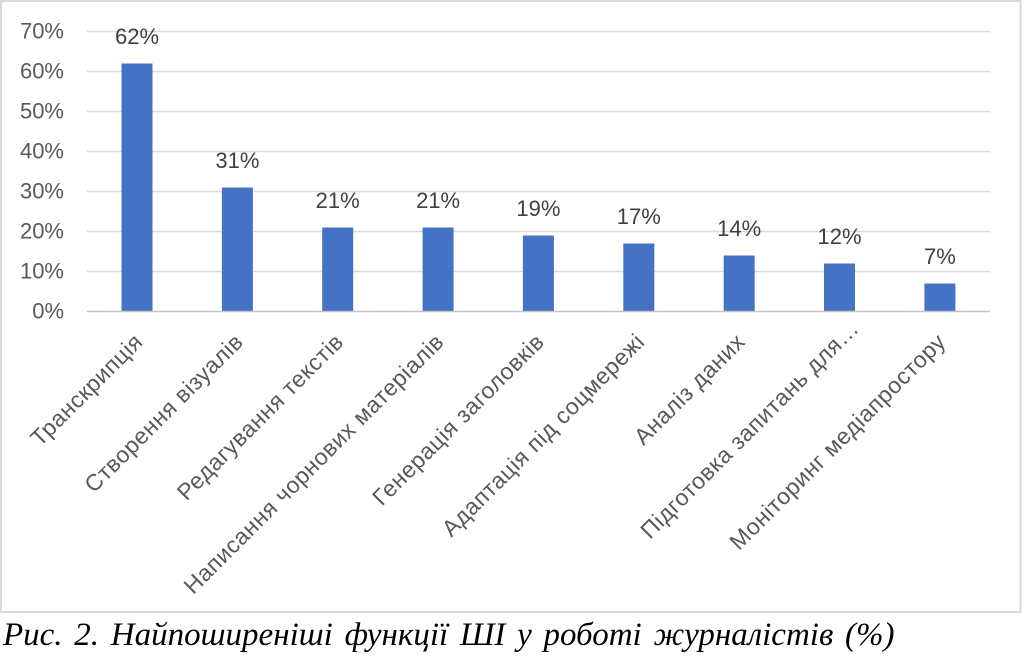 This screenshot has width=1025, height=661. What do you see at coordinates (739, 228) in the screenshot?
I see `svg-text: 14%` at bounding box center [739, 228].